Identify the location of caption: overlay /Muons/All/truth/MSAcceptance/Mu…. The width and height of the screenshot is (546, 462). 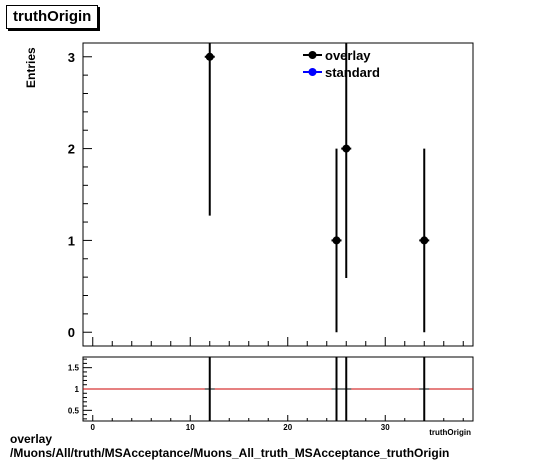
(229, 446).